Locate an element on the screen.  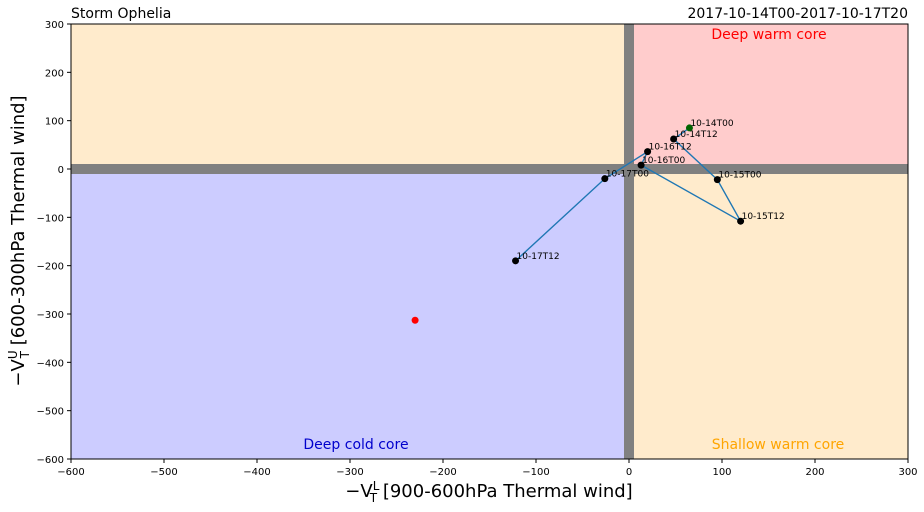
x-tick-label: −100 is located at coordinates (535, 472).